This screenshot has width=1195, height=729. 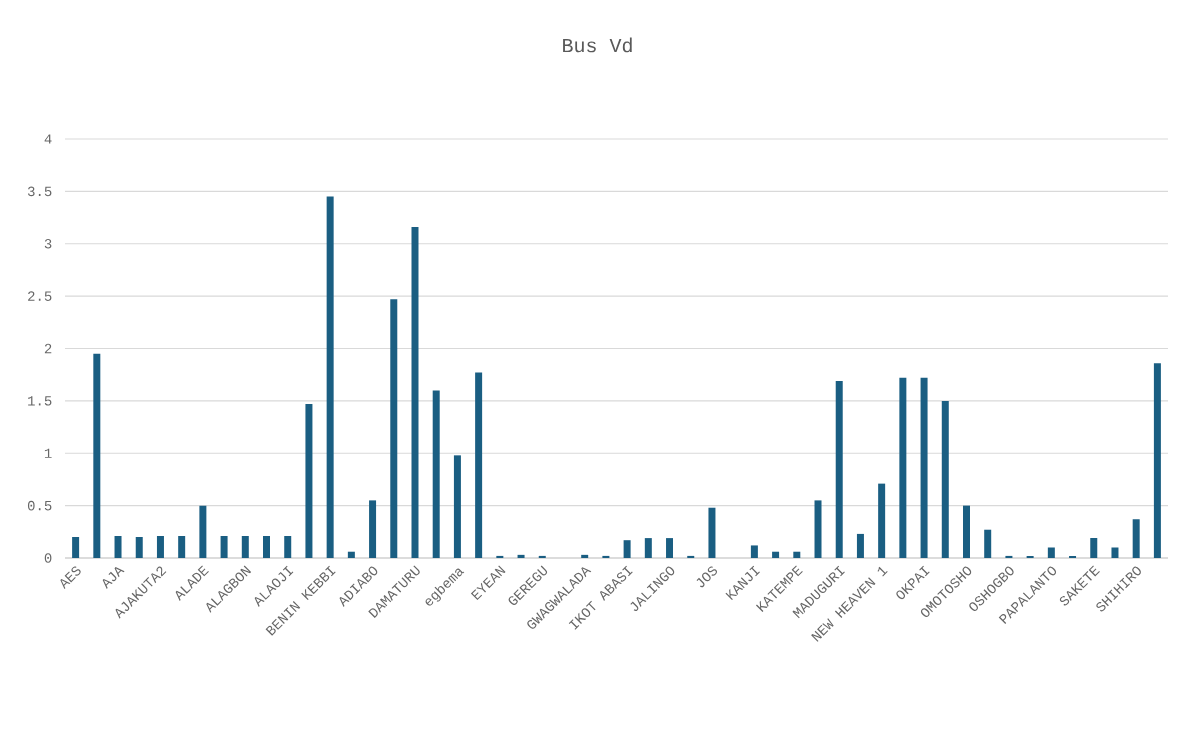 What do you see at coordinates (70, 578) in the screenshot?
I see `x-tick-label: AES` at bounding box center [70, 578].